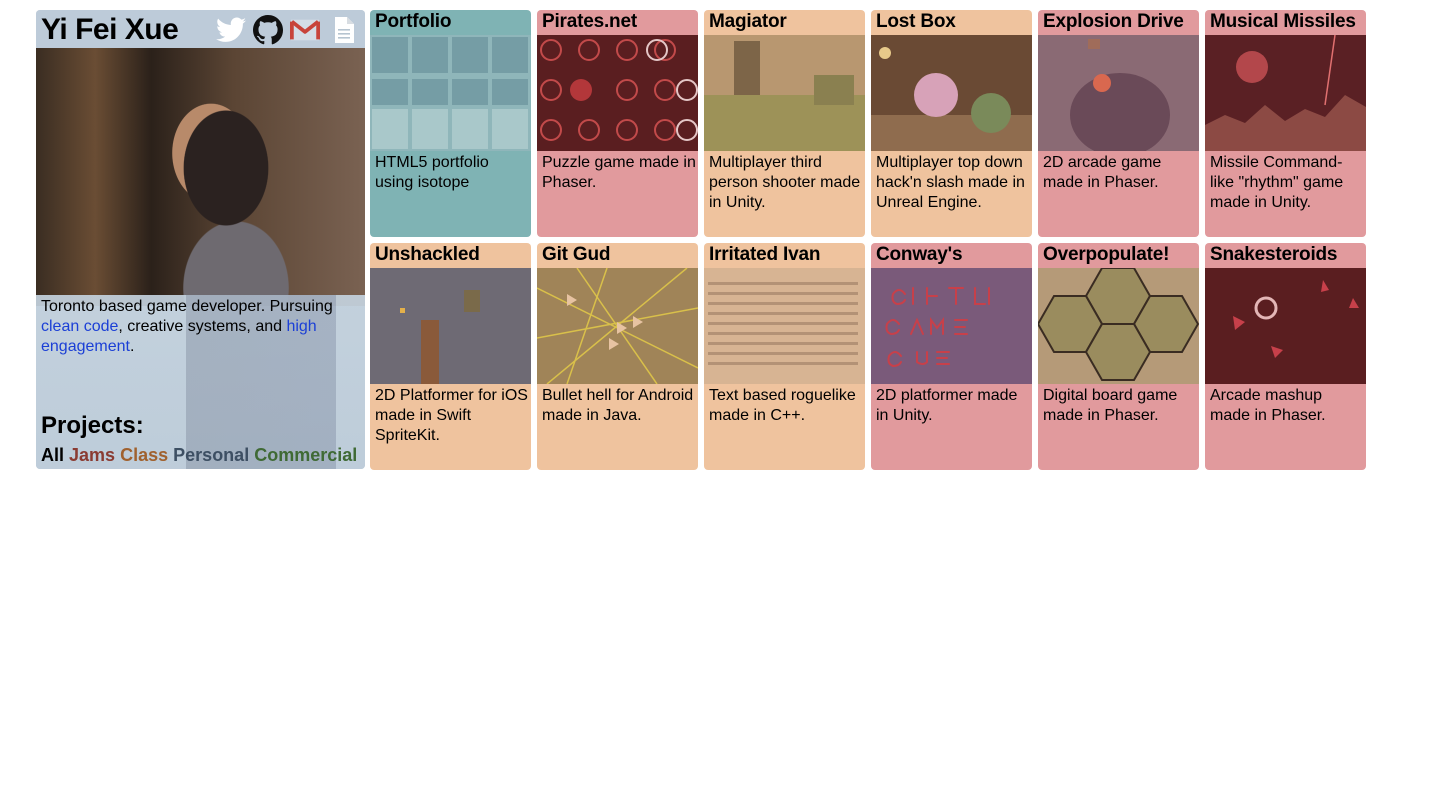 The width and height of the screenshot is (1440, 802). What do you see at coordinates (187, 306) in the screenshot?
I see `bio-text-start: Toronto based game developer. Pursuing` at bounding box center [187, 306].